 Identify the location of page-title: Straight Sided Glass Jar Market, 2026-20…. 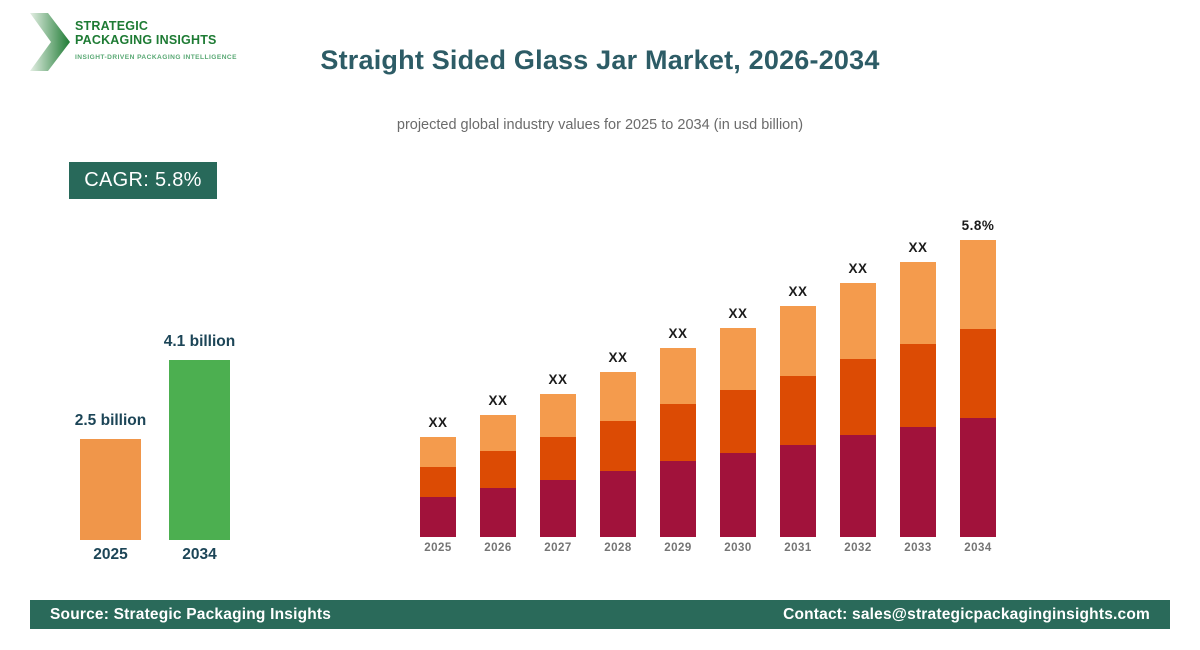
(600, 60).